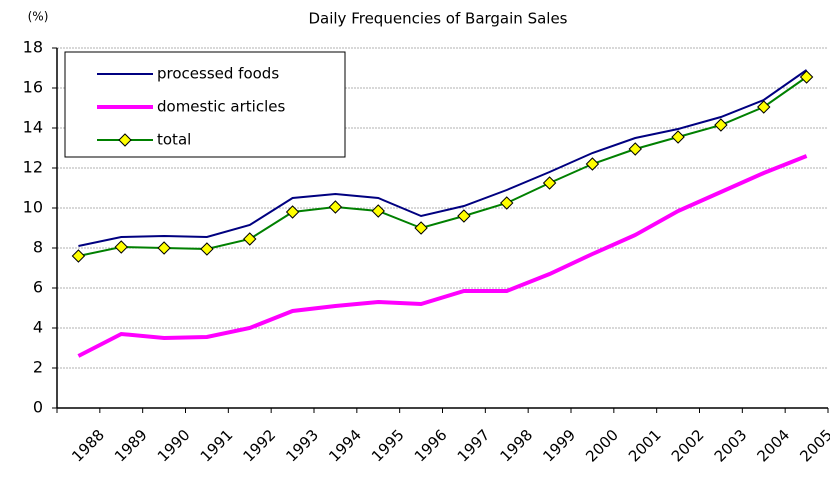 The width and height of the screenshot is (830, 486). What do you see at coordinates (88, 446) in the screenshot?
I see `x-tick-label: 1988` at bounding box center [88, 446].